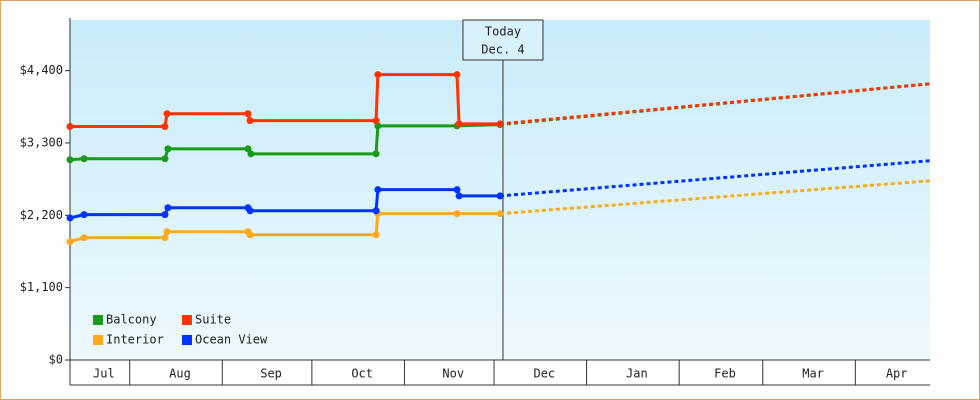  Describe the element at coordinates (503, 40) in the screenshot. I see `today-box` at that location.